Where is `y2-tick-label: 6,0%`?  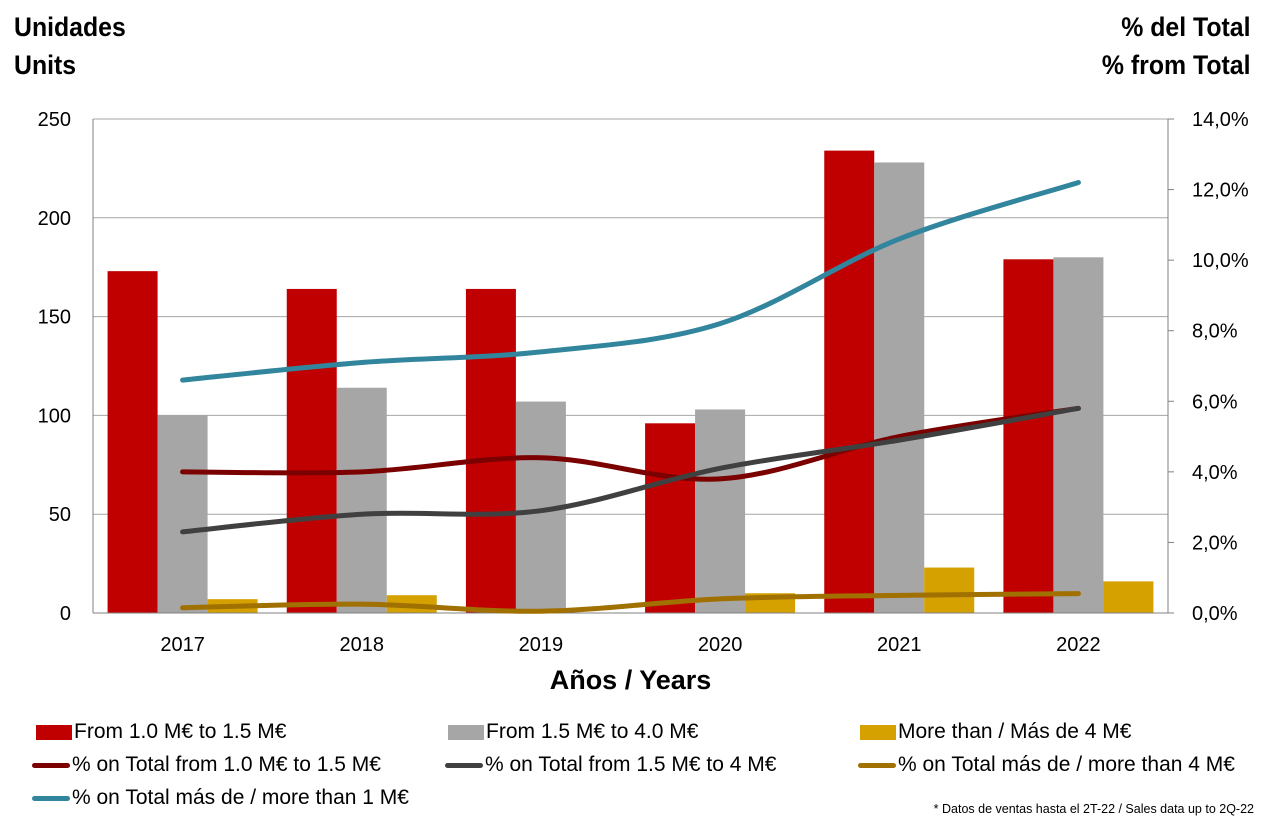
y2-tick-label: 6,0% is located at coordinates (1215, 402).